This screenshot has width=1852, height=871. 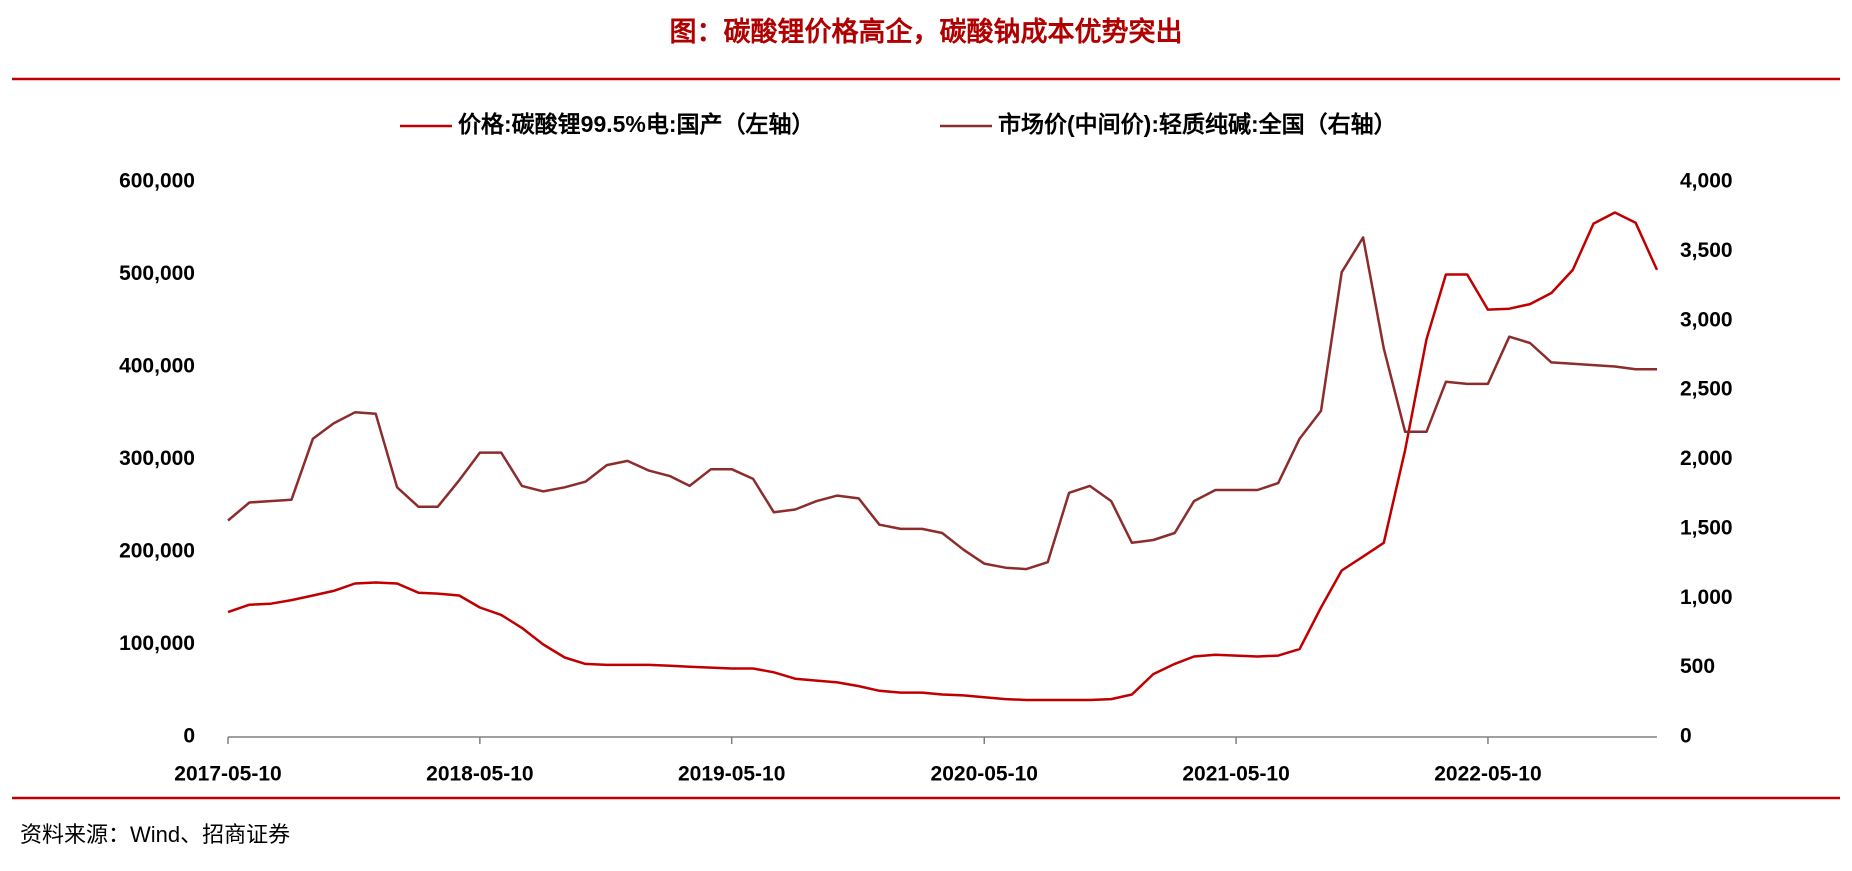 What do you see at coordinates (1487, 774) in the screenshot?
I see `x-tick-label: 2022-05-10` at bounding box center [1487, 774].